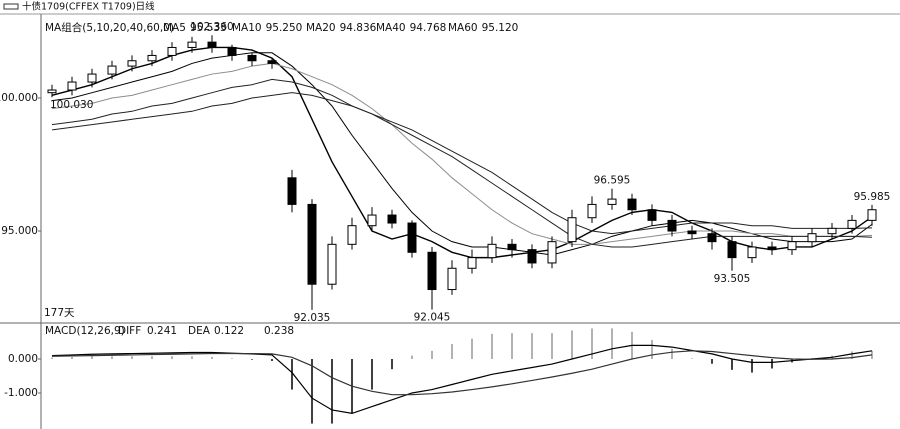 This screenshot has height=429, width=900. I want to click on y-tick-label: 0.000, so click(23, 359).